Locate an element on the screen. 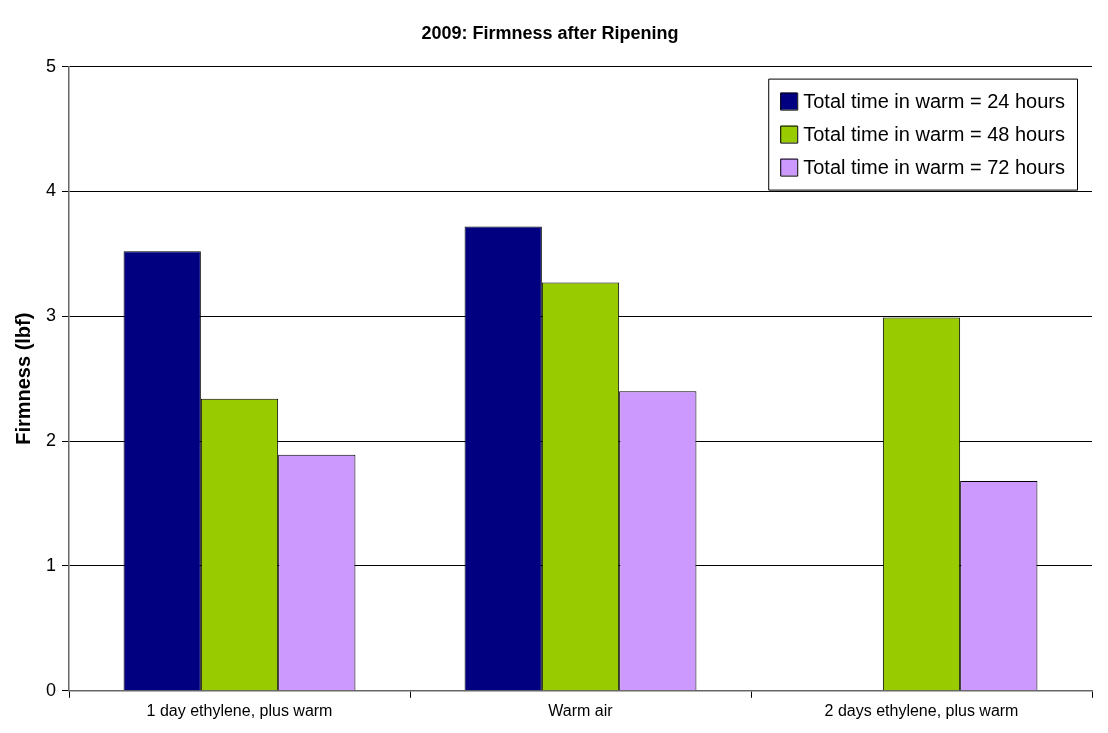 The width and height of the screenshot is (1108, 733). y-tick-label: 4 is located at coordinates (51, 190).